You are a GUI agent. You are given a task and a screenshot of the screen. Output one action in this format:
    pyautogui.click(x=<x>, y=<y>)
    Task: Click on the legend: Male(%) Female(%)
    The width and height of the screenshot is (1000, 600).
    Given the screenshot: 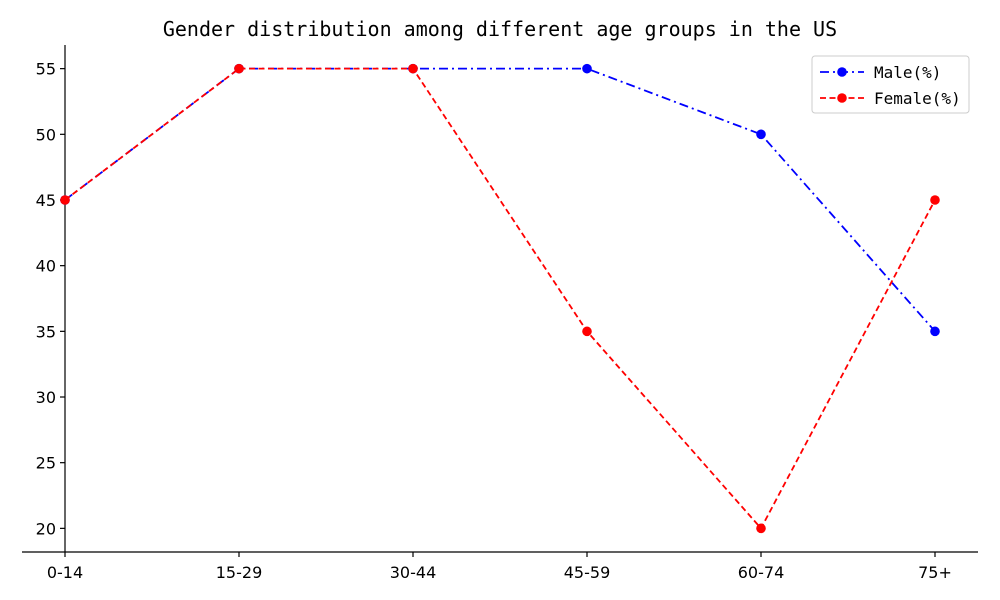 What is the action you would take?
    pyautogui.click(x=890, y=84)
    